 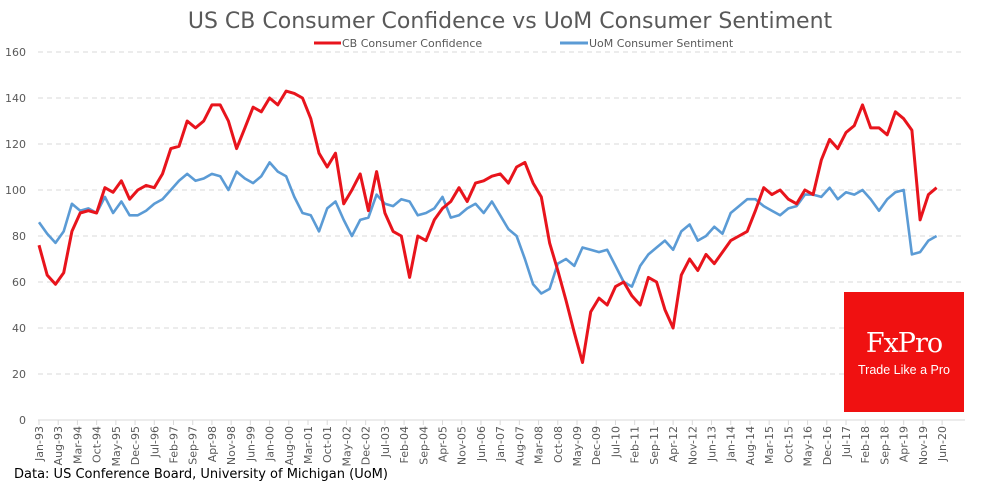 What do you see at coordinates (673, 444) in the screenshot?
I see `x-tick-label: Apr-12` at bounding box center [673, 444].